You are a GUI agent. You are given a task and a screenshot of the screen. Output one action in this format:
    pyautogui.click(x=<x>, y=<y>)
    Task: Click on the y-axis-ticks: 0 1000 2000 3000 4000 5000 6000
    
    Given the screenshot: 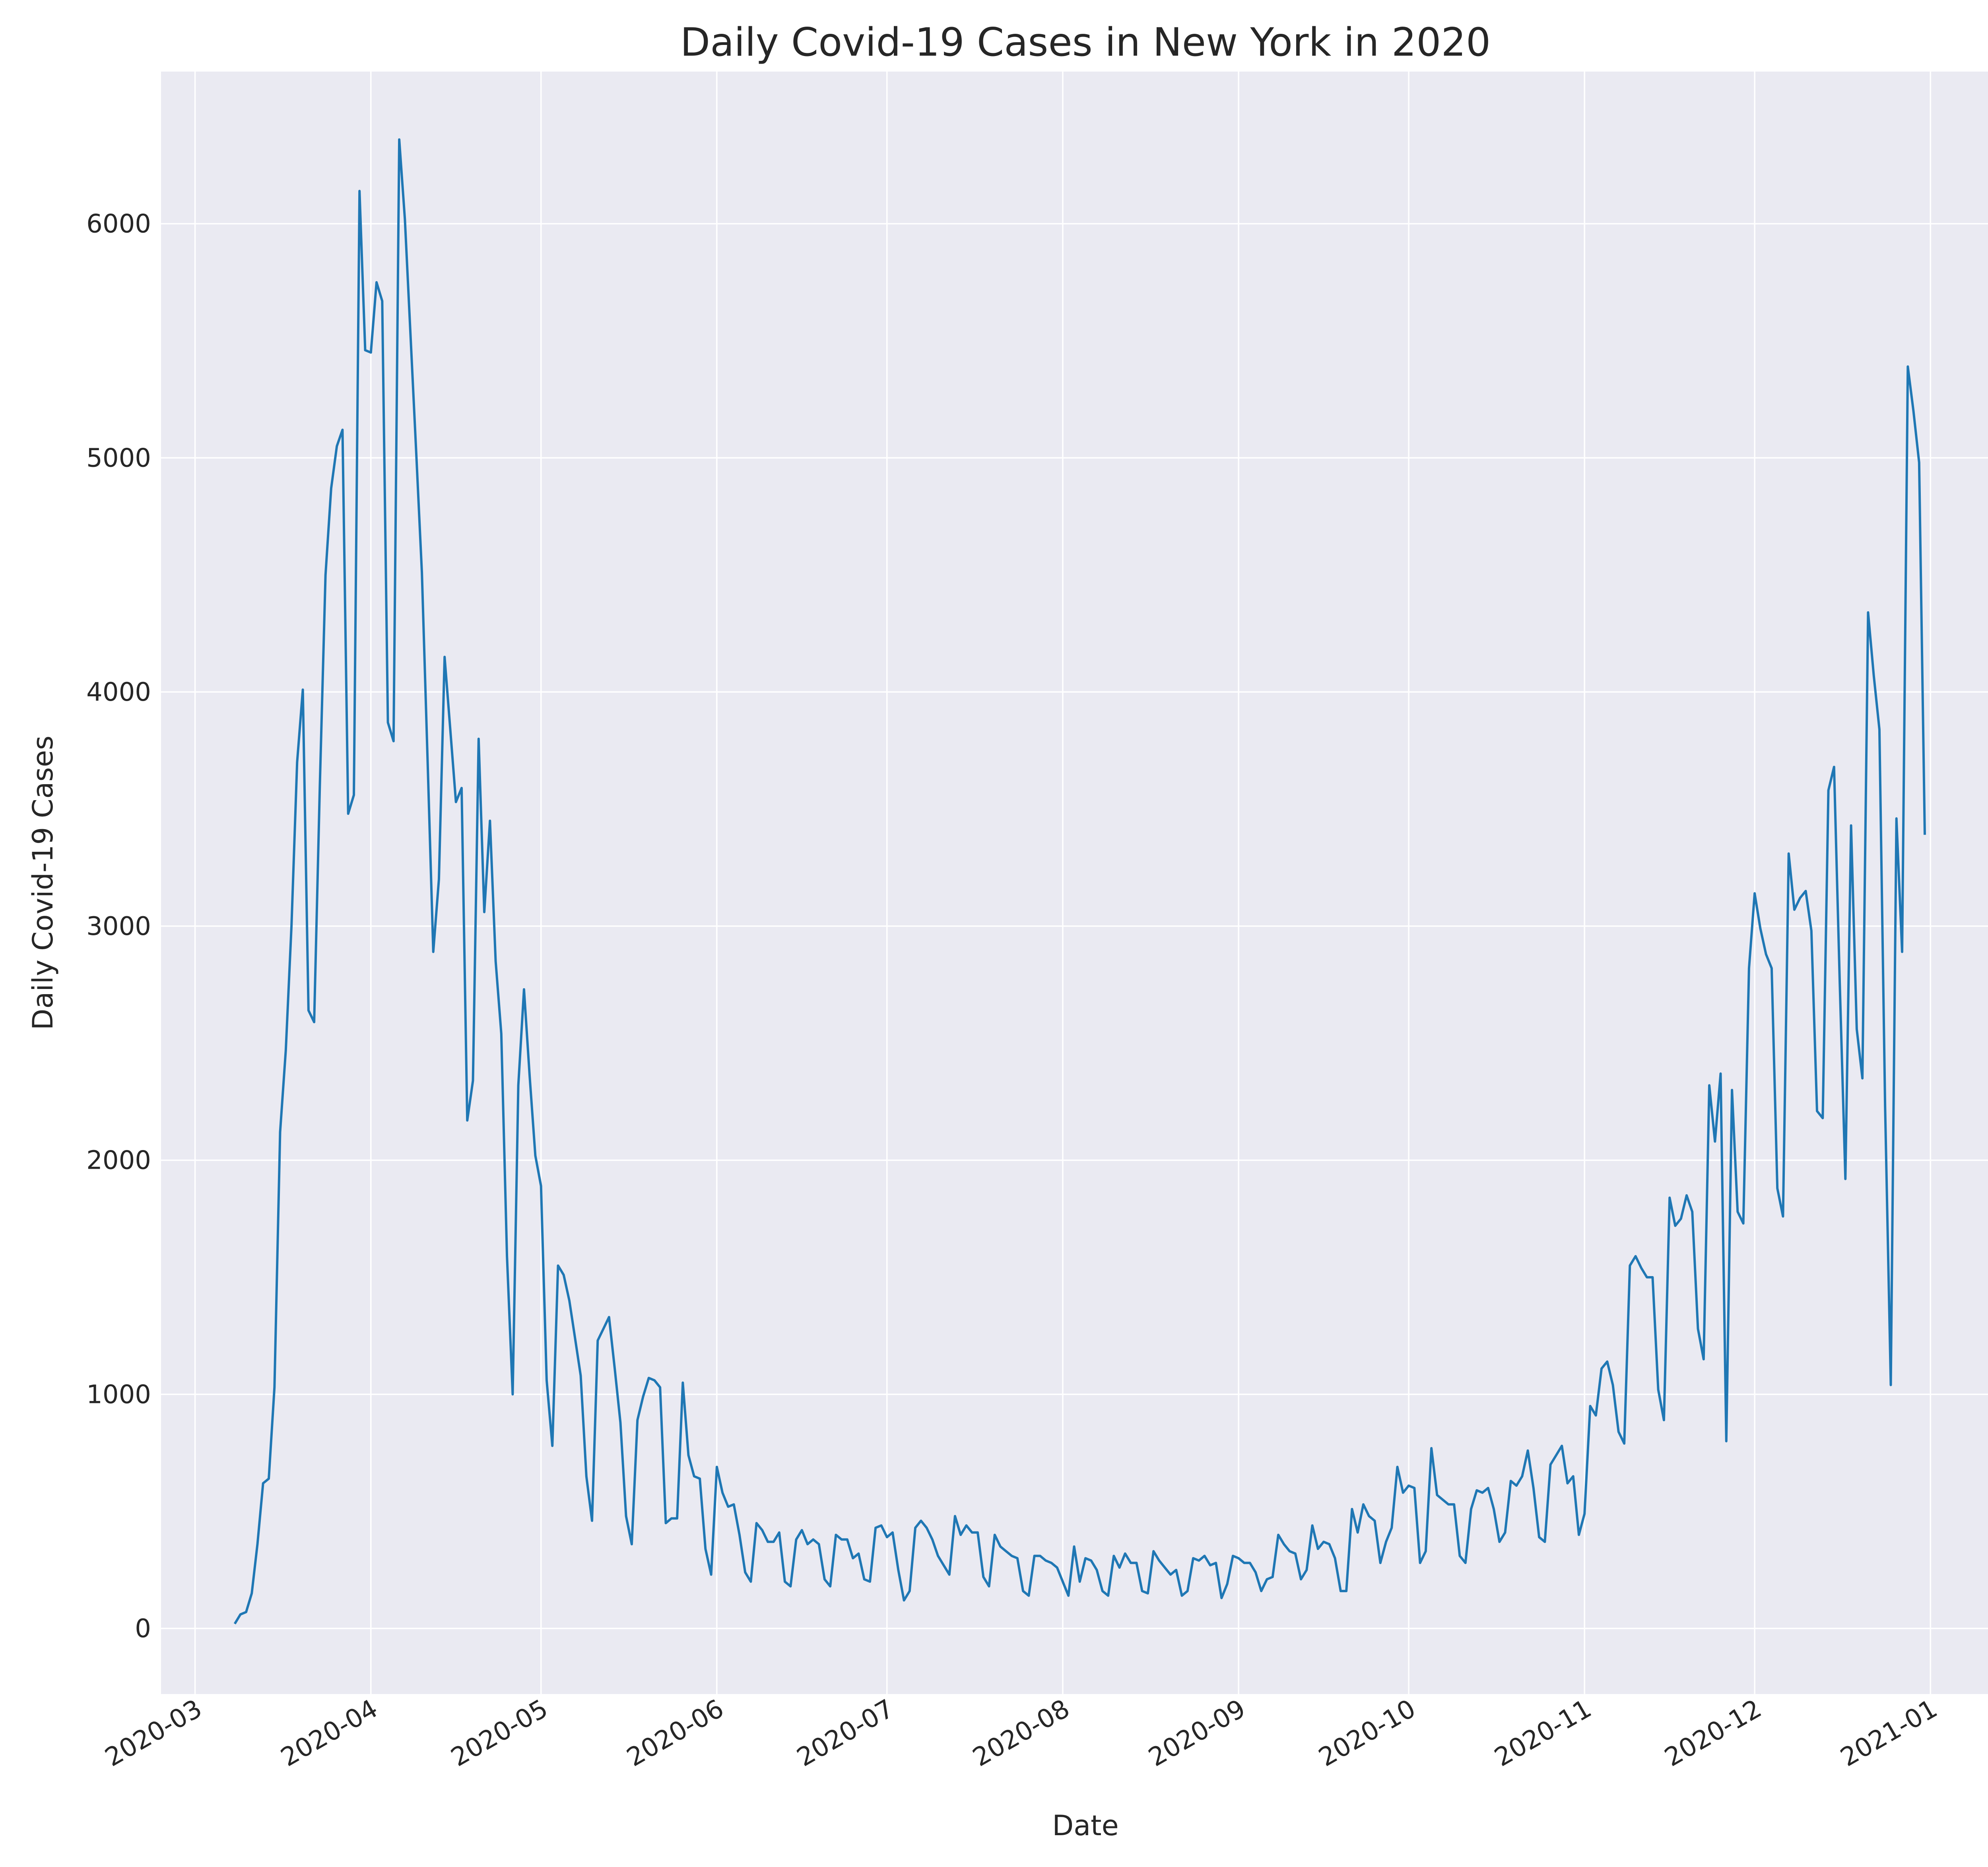 What is the action you would take?
    pyautogui.click(x=118, y=927)
    